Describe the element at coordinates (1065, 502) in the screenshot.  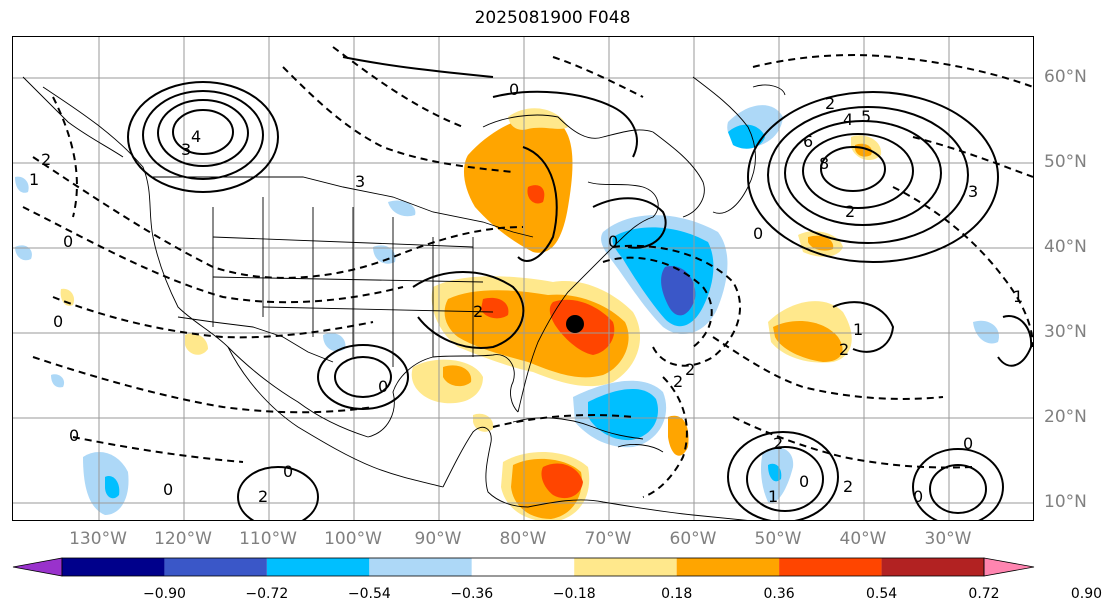
I see `lat-label: 10°N` at that location.